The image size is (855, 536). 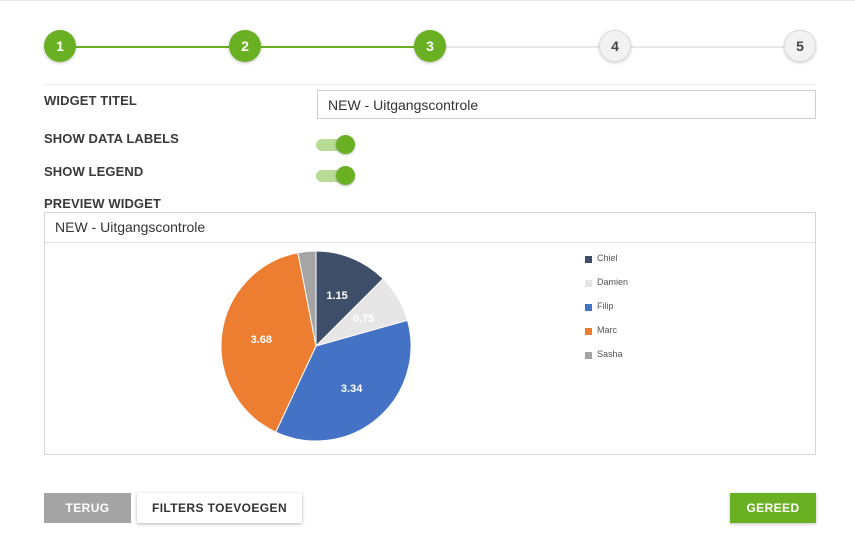 I want to click on legend-item-marc: Marc, so click(x=645, y=332).